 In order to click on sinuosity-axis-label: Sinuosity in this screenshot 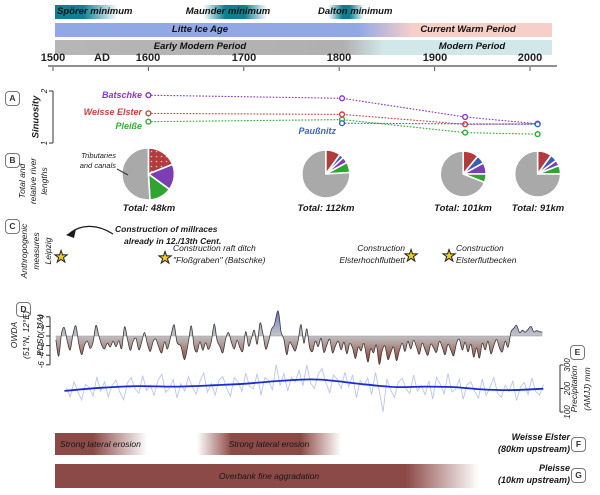, I will do `click(36, 117)`.